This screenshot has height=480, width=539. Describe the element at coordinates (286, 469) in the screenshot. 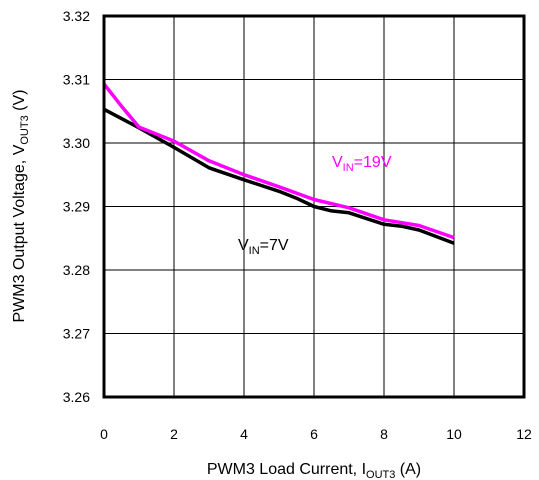

I see `x-axis-title-main: PWM3 Load Current, I` at that location.